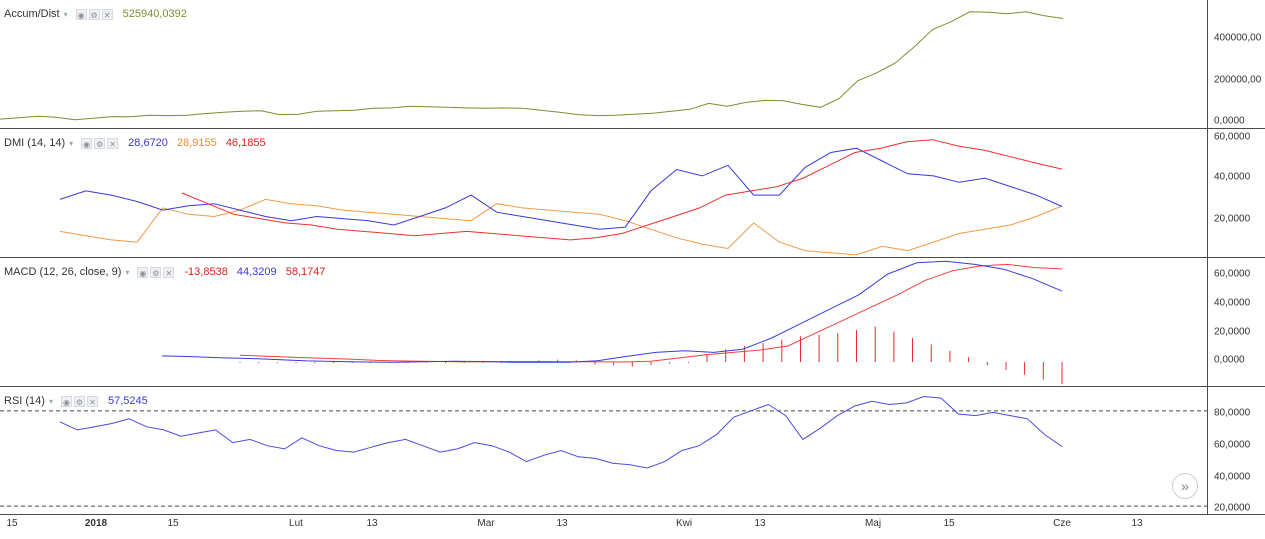 This screenshot has height=539, width=1265. Describe the element at coordinates (127, 401) in the screenshot. I see `rsi-value: 57,5245` at that location.